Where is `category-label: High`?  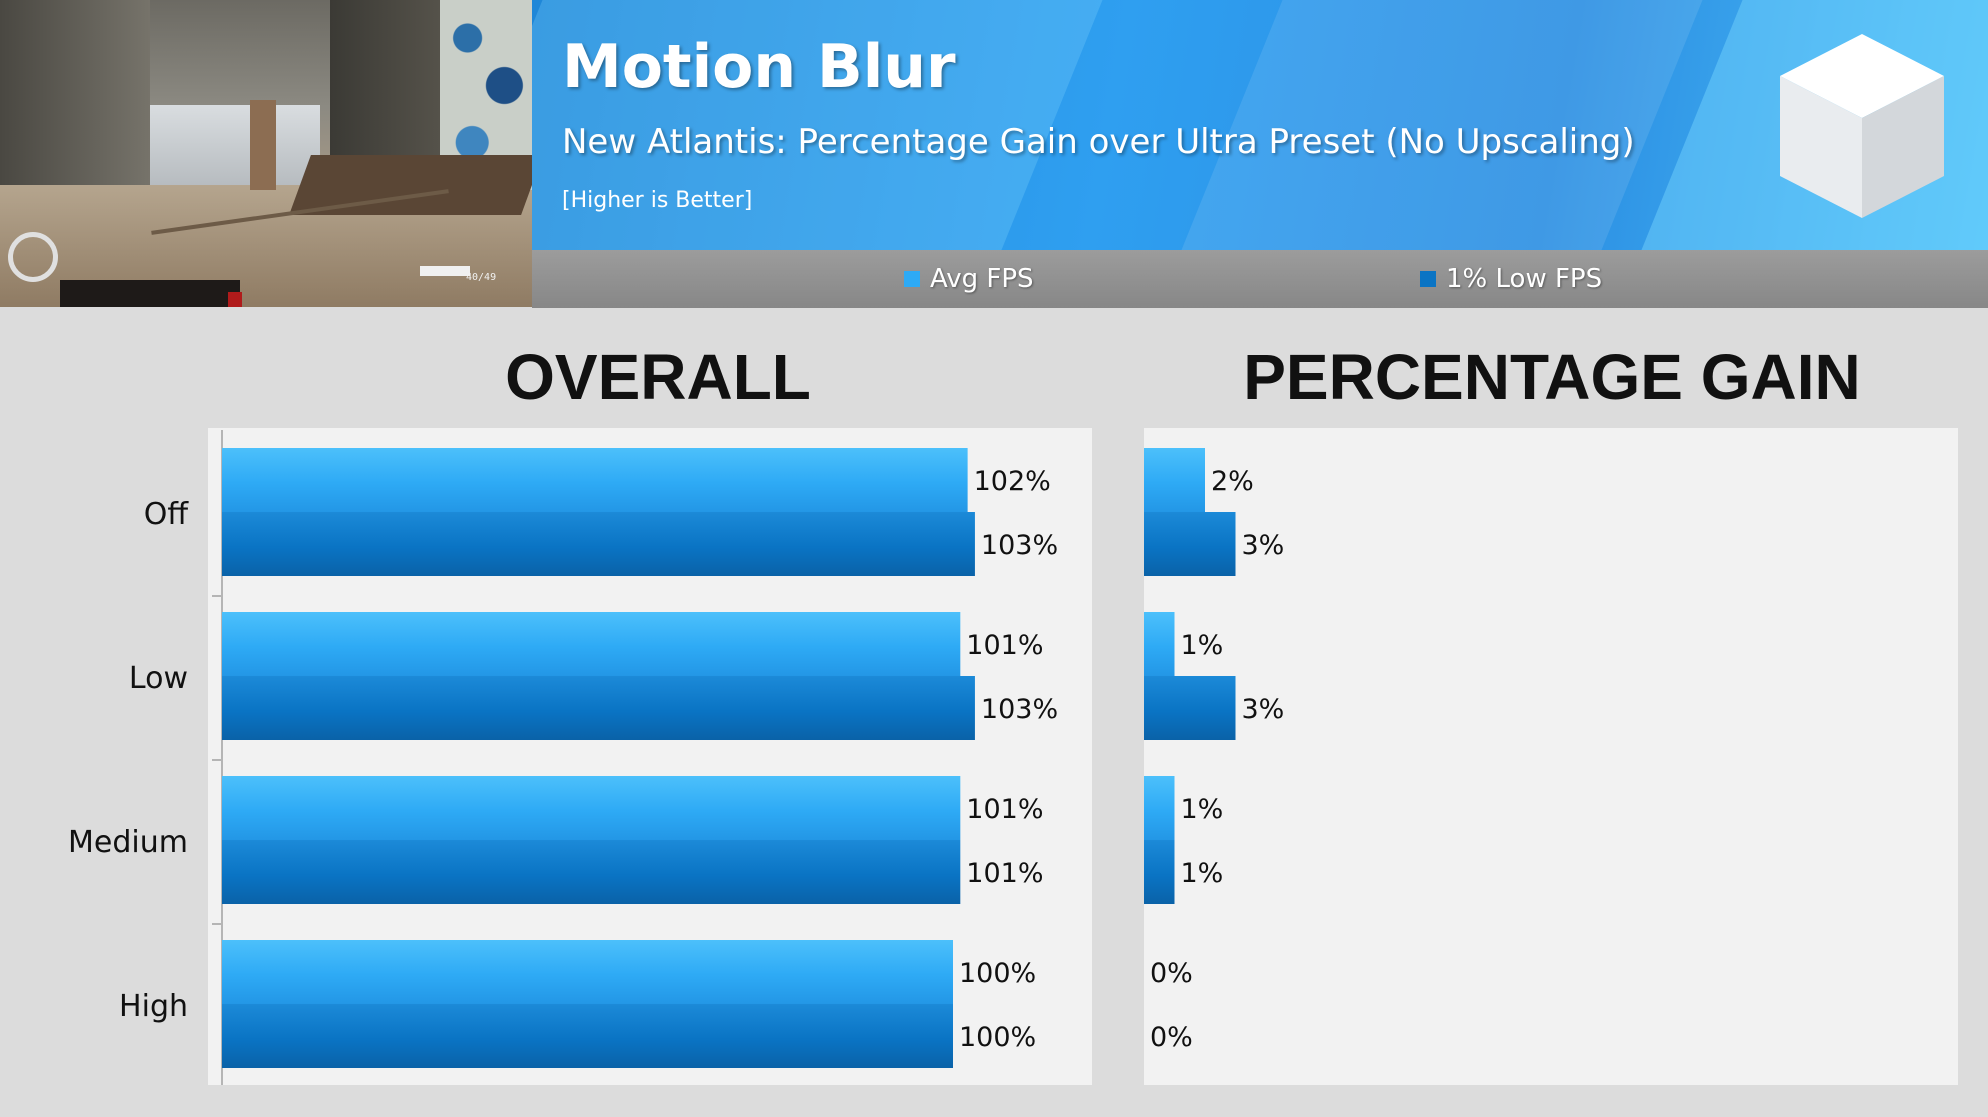 category-label: High is located at coordinates (153, 1006).